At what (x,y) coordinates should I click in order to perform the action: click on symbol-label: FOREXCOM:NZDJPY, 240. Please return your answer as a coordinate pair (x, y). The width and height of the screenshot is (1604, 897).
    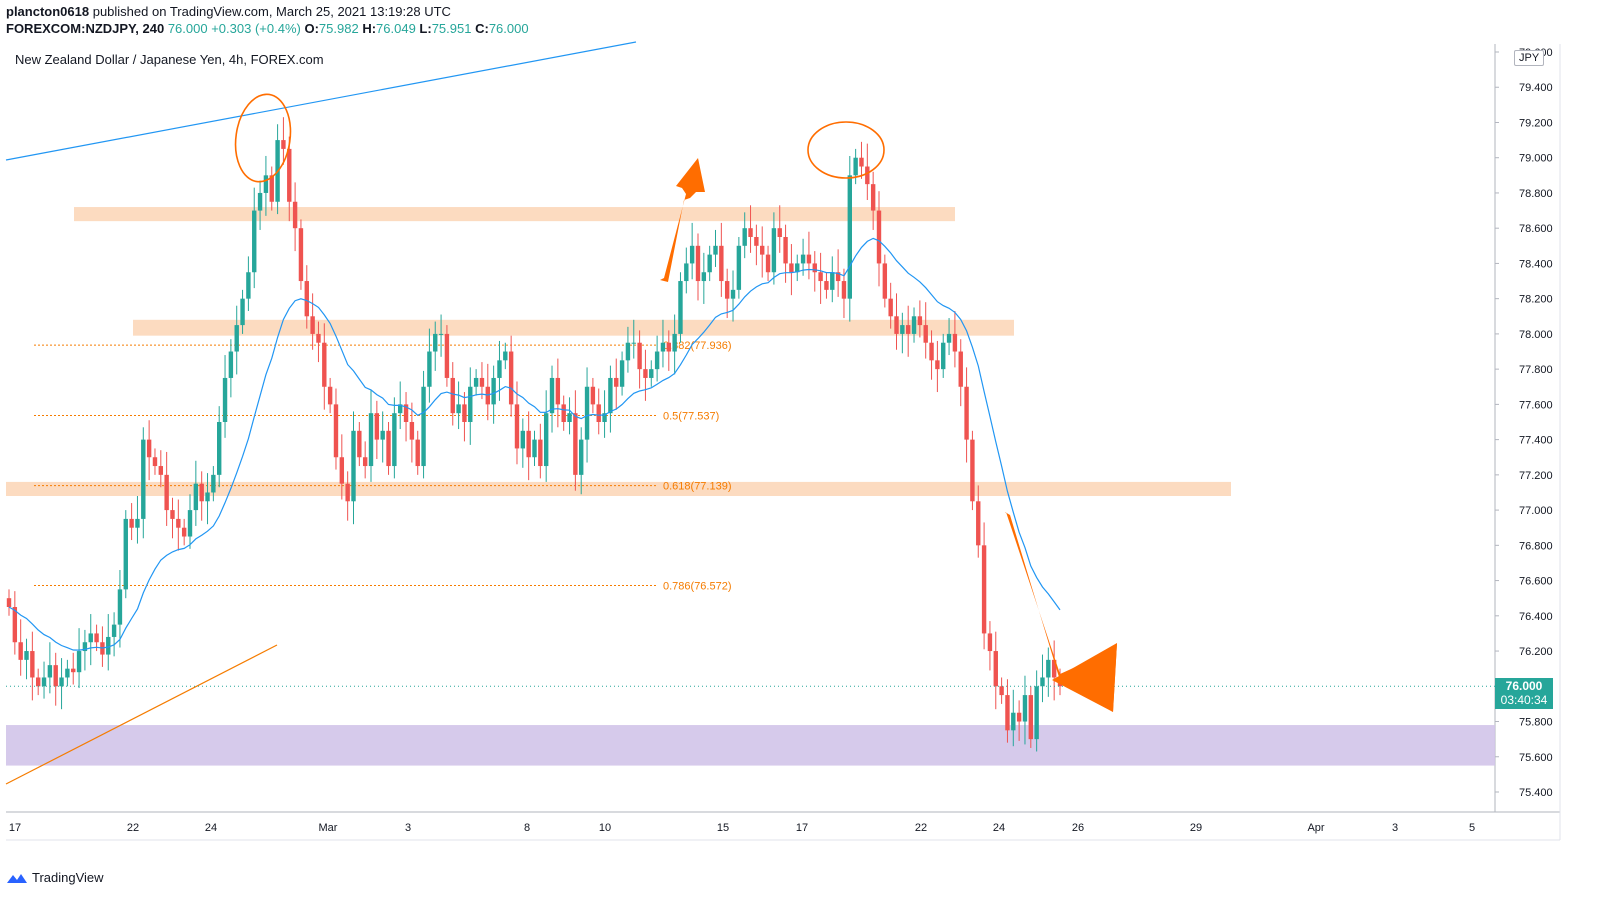
    Looking at the image, I should click on (85, 28).